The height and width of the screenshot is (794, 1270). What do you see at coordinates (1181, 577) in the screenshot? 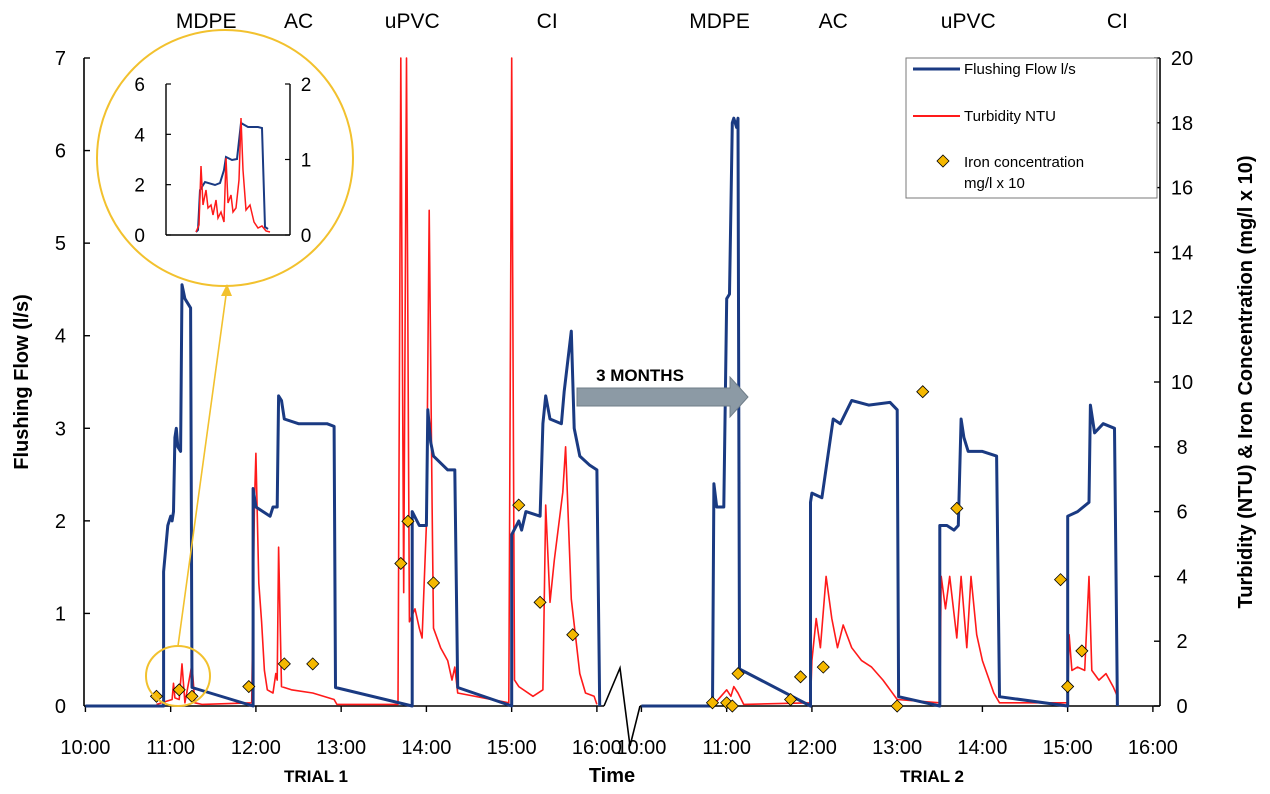
I see `y-right-tick-label: 4` at bounding box center [1181, 577].